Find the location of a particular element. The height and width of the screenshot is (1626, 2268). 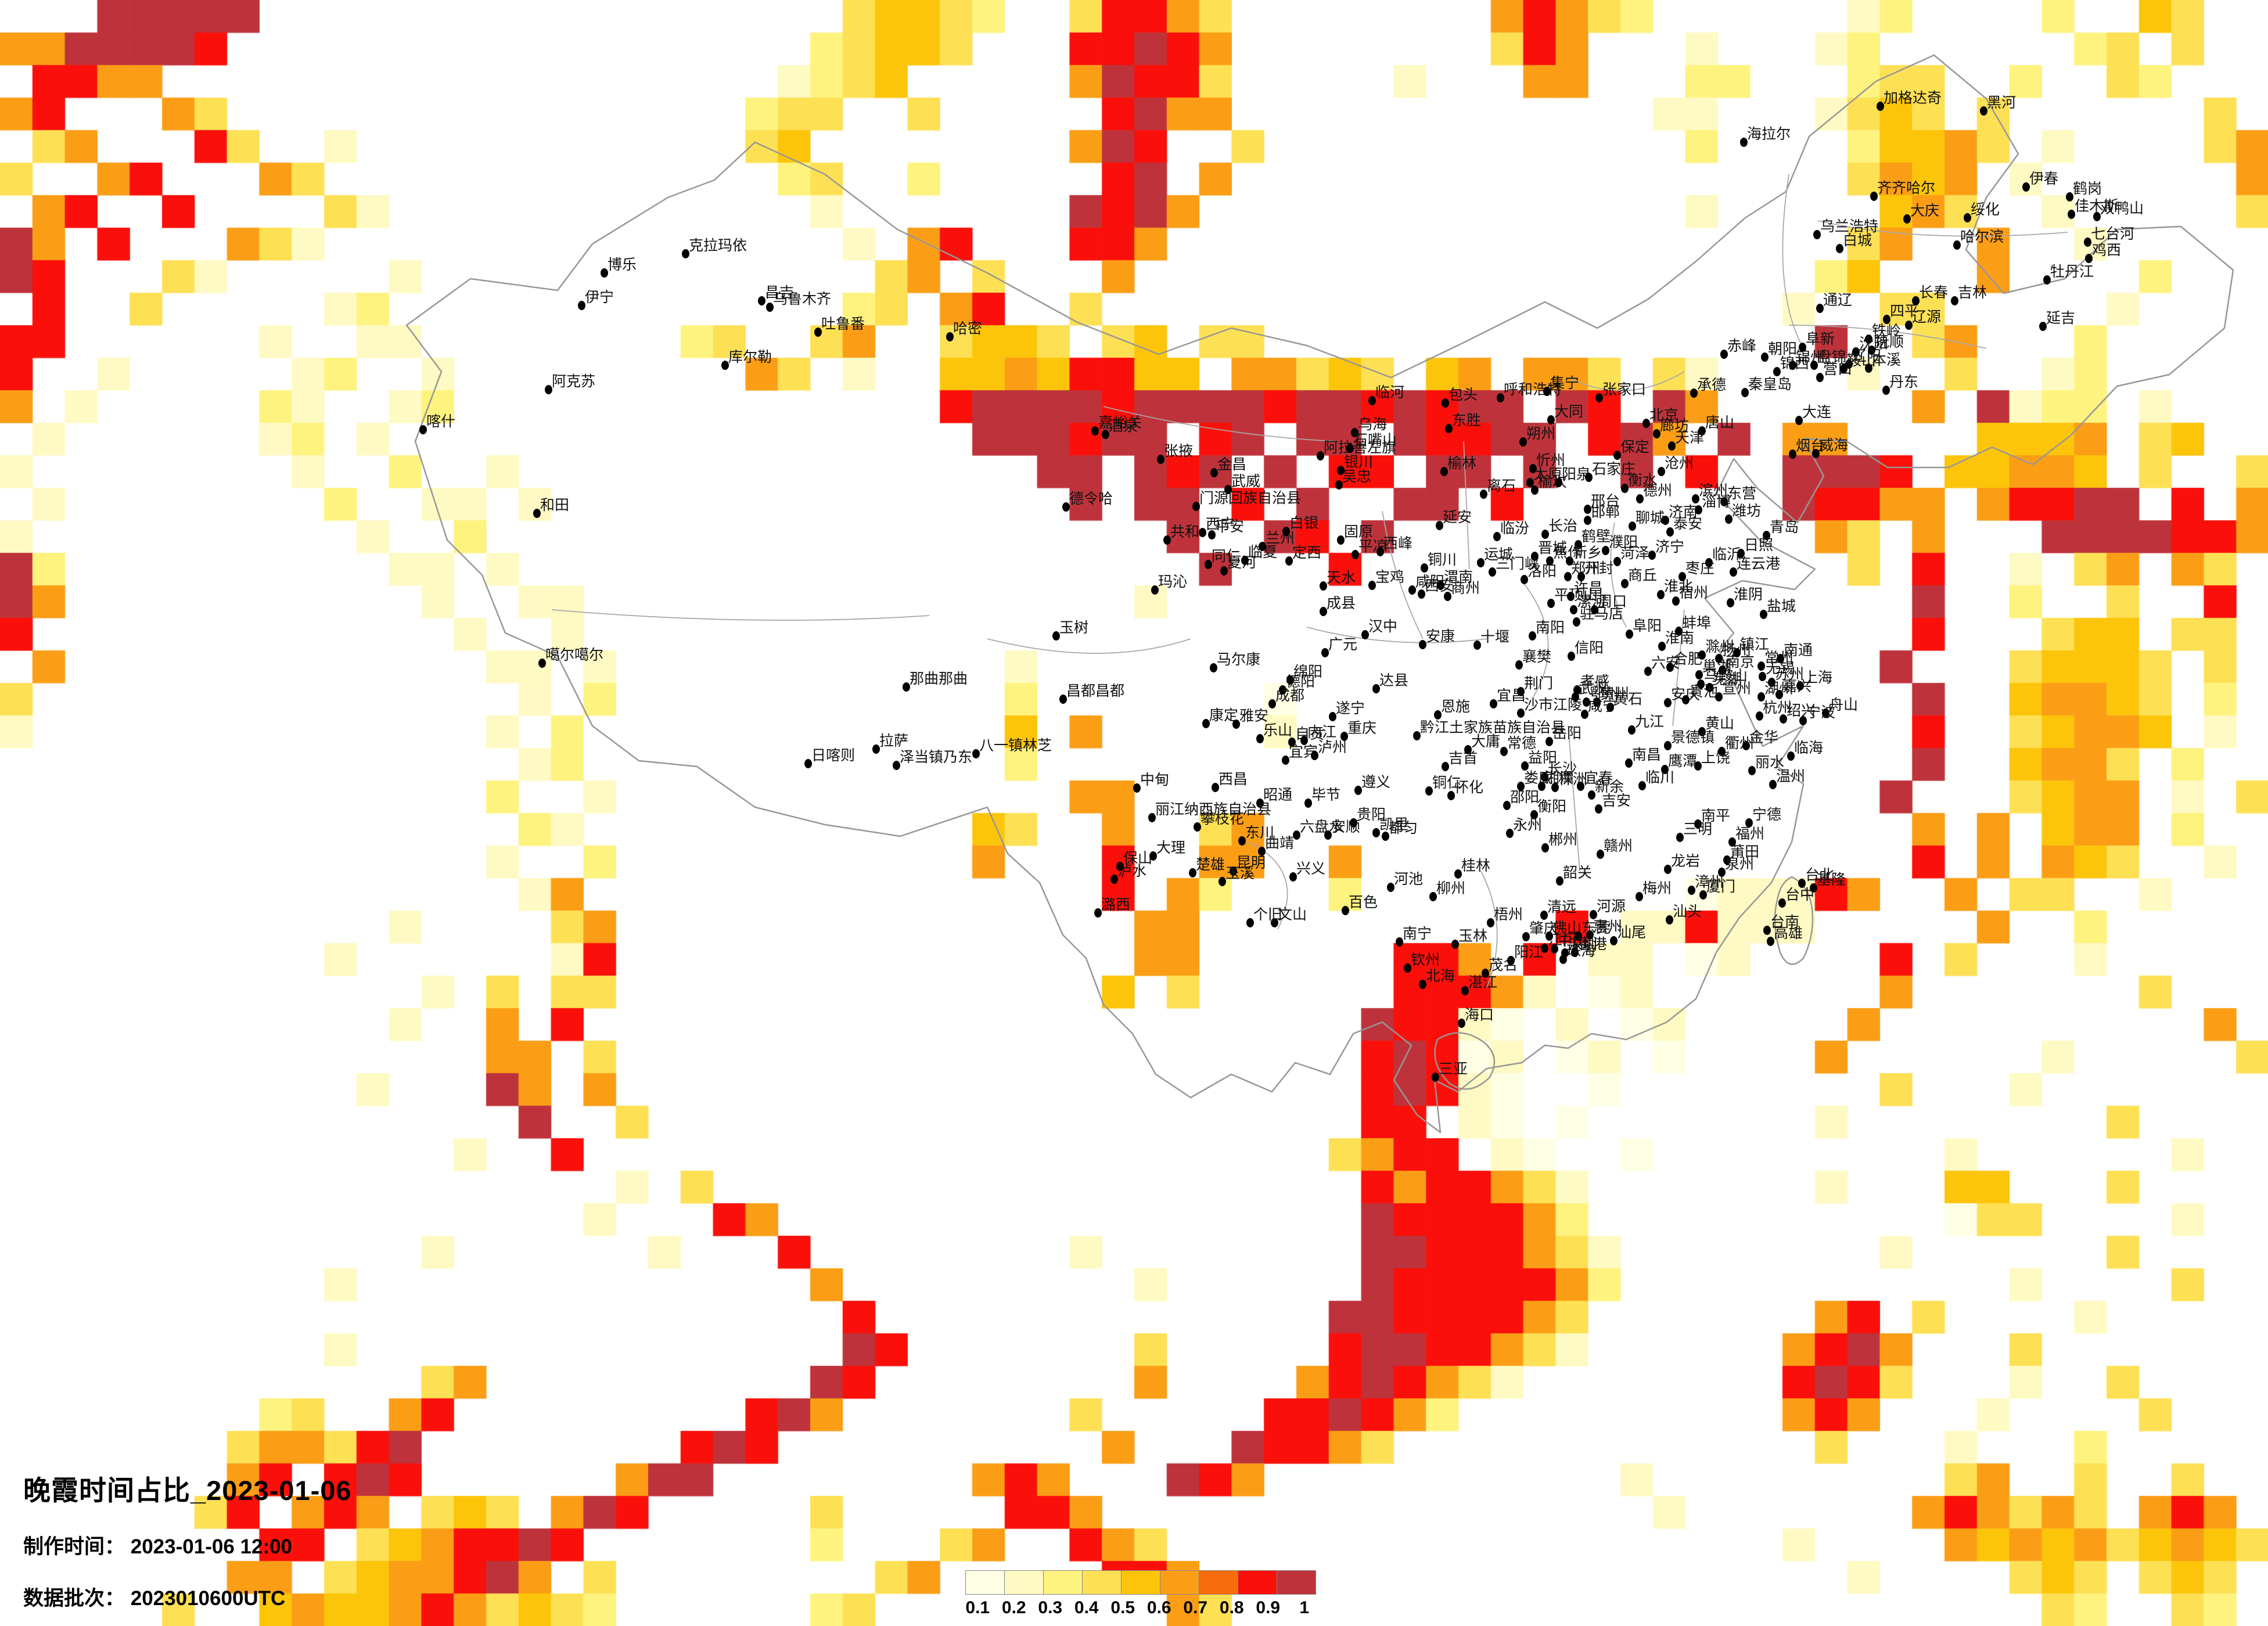

city-label: 成都 is located at coordinates (1290, 696).